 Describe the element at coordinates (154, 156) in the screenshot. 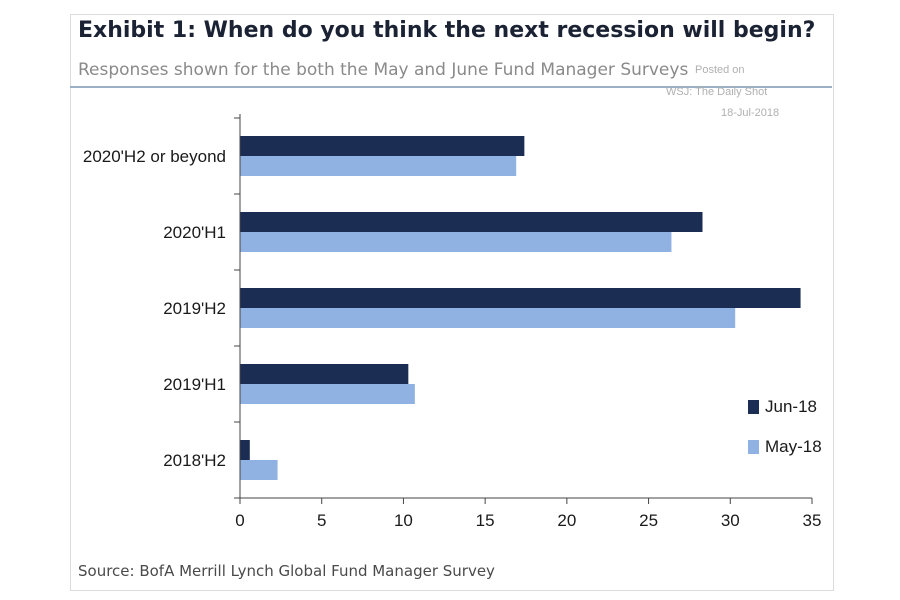

I see `category-label: 2020'H2 or beyond` at that location.